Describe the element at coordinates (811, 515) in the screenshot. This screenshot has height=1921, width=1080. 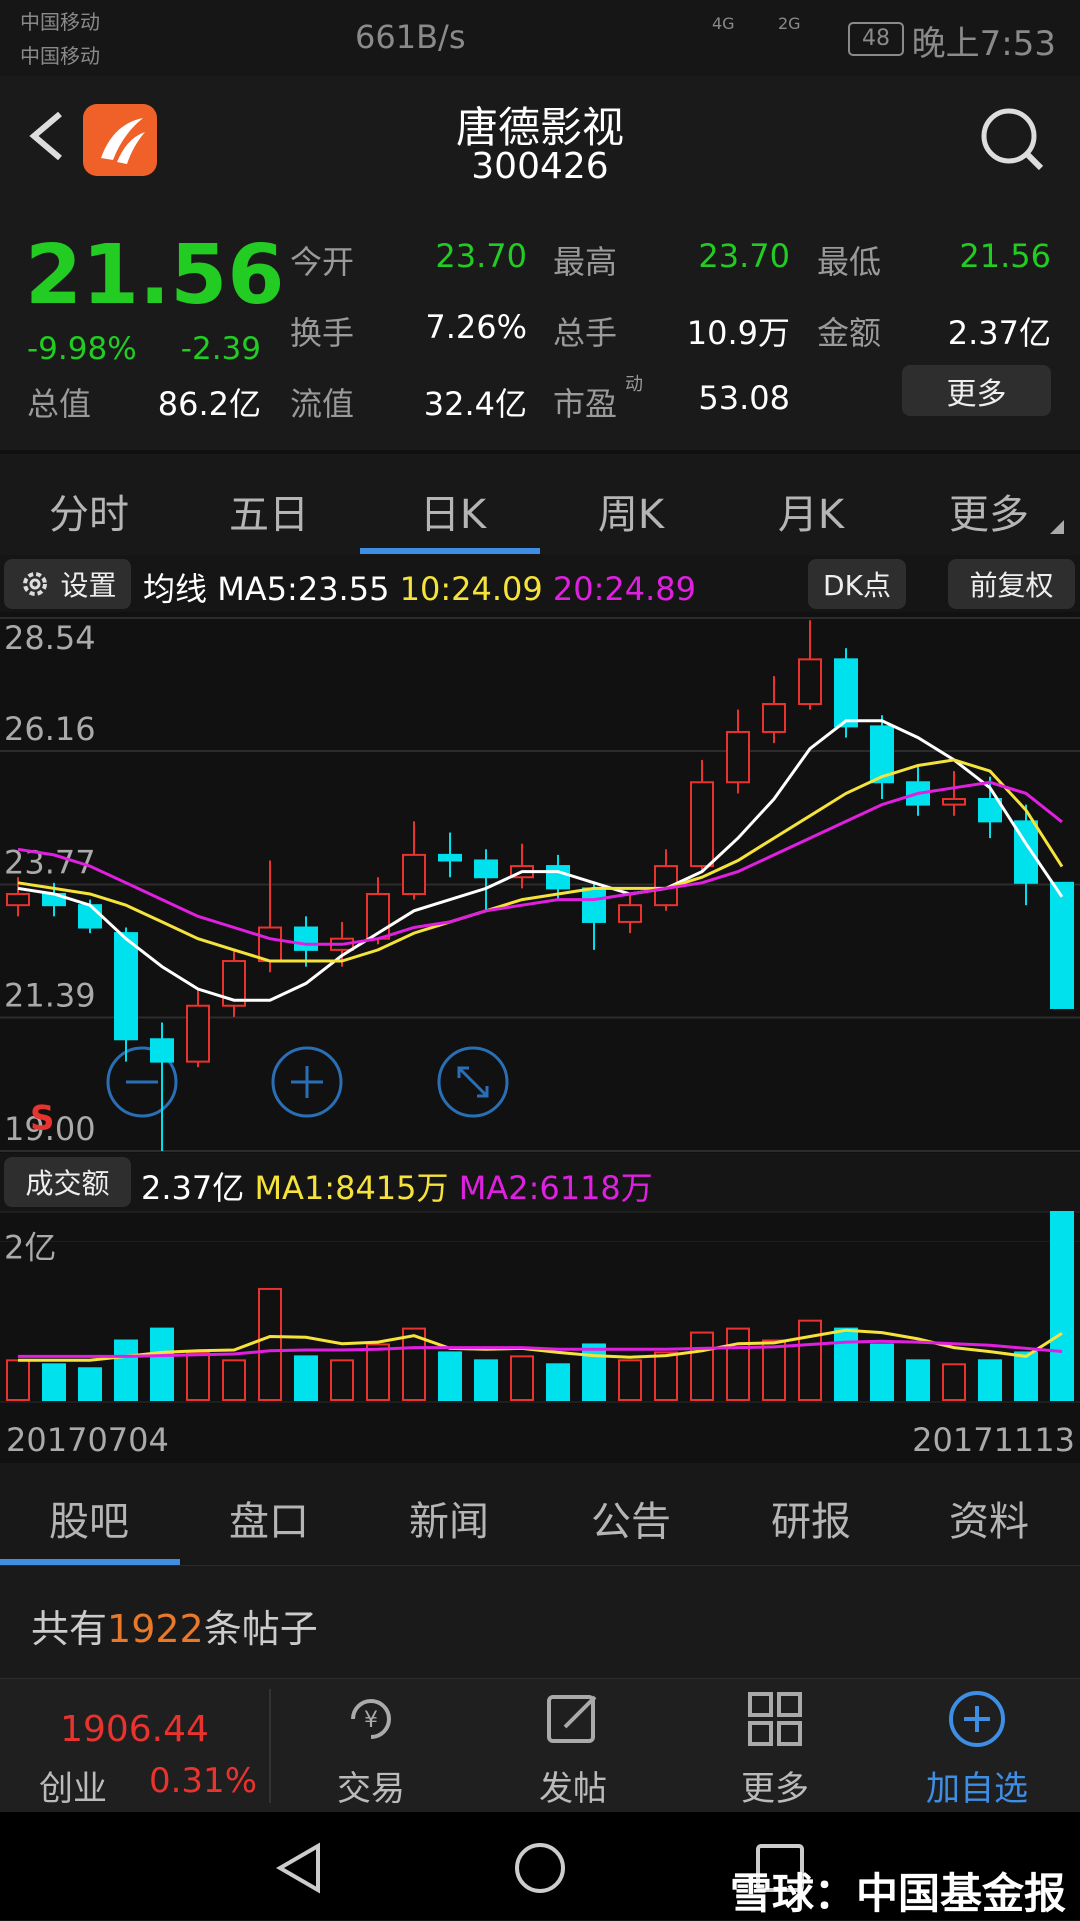
I see `period-tab: 月K` at that location.